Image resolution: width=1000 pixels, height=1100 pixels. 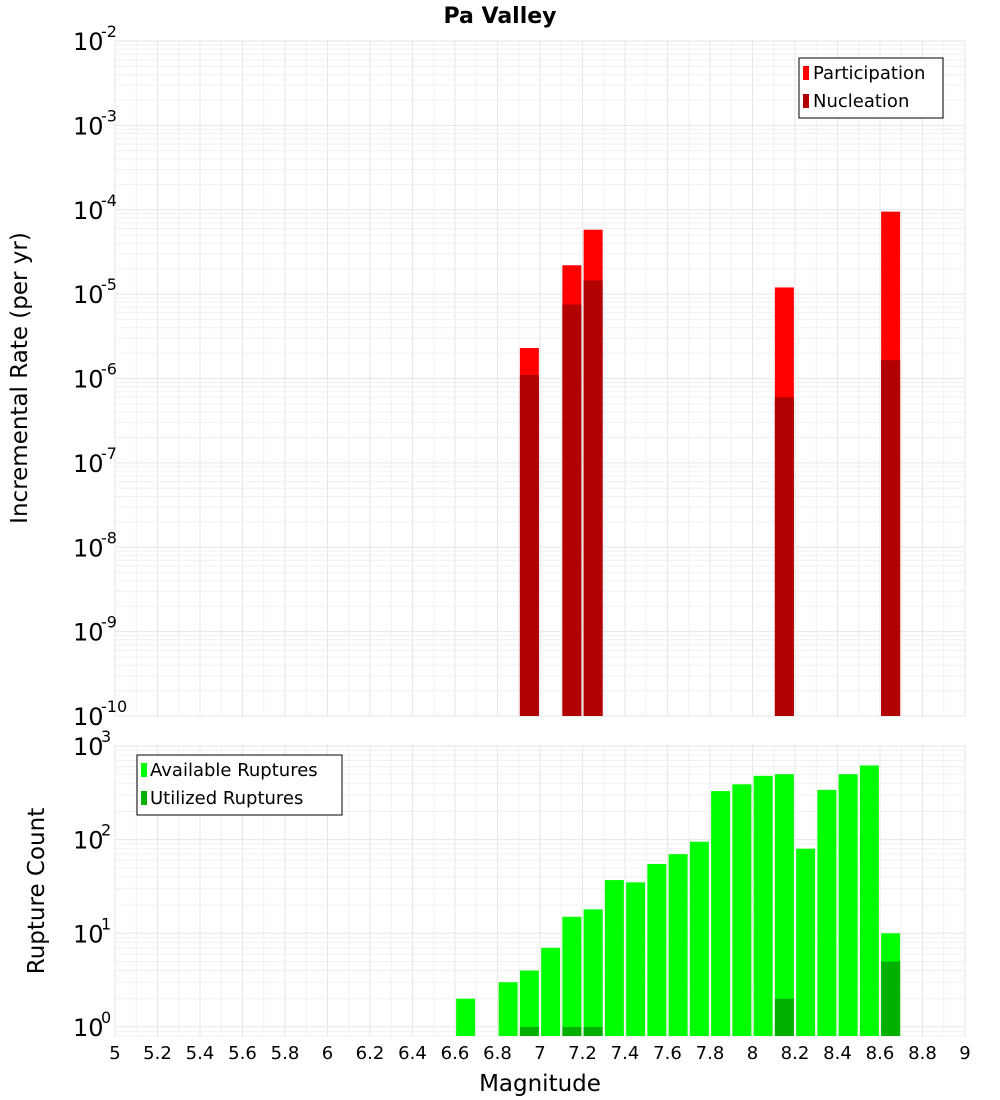 I want to click on x-tick-label: 6.8, so click(x=497, y=1053).